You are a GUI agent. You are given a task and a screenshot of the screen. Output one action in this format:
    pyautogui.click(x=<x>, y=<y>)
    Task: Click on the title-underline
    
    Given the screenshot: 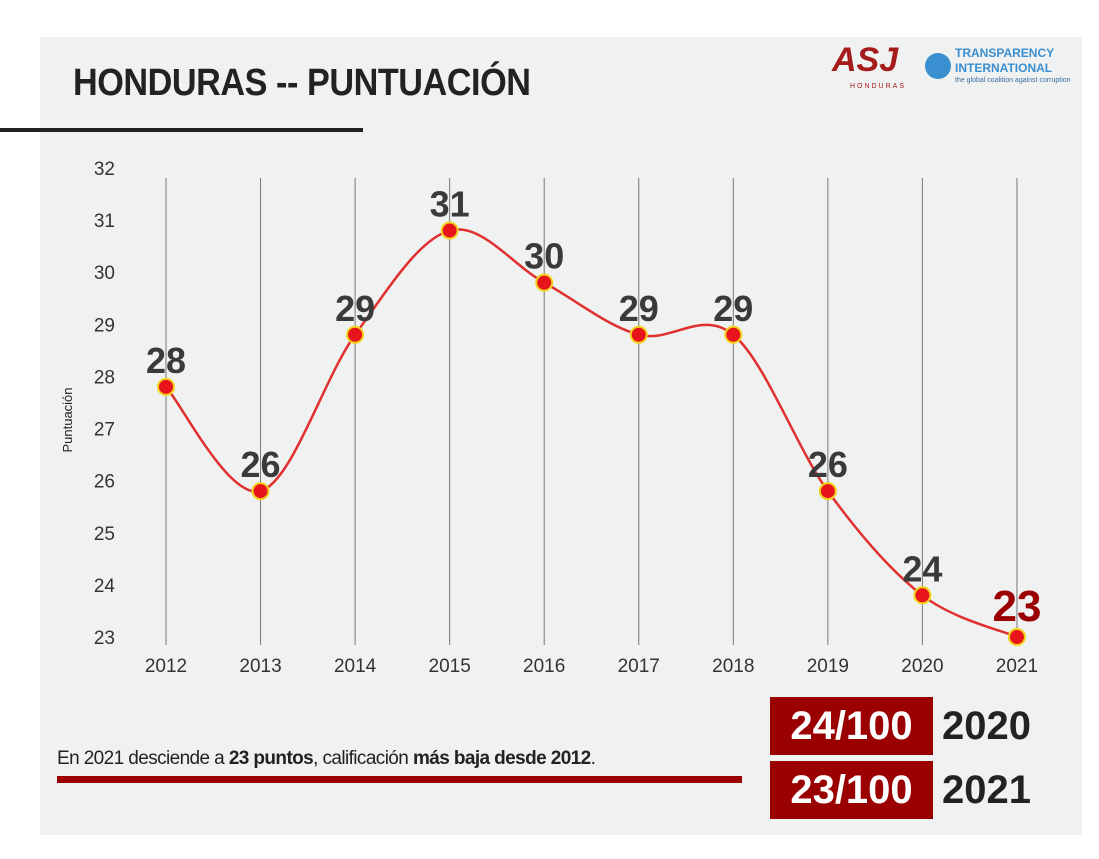 What is the action you would take?
    pyautogui.click(x=181, y=130)
    